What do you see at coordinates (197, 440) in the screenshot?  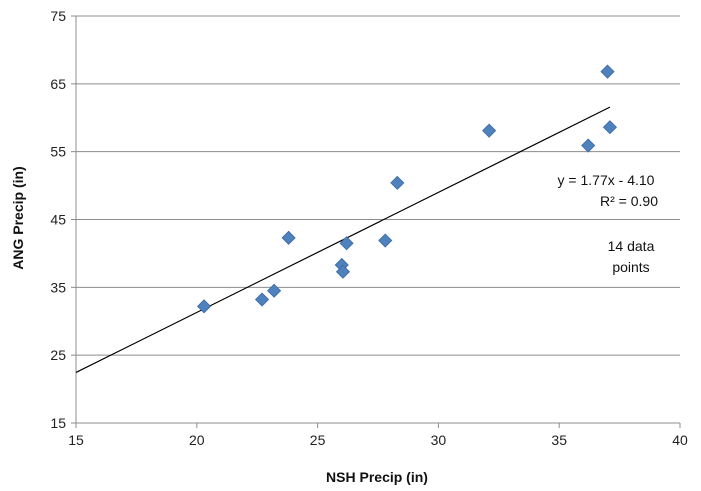 I see `x-tick-label-20: 20` at bounding box center [197, 440].